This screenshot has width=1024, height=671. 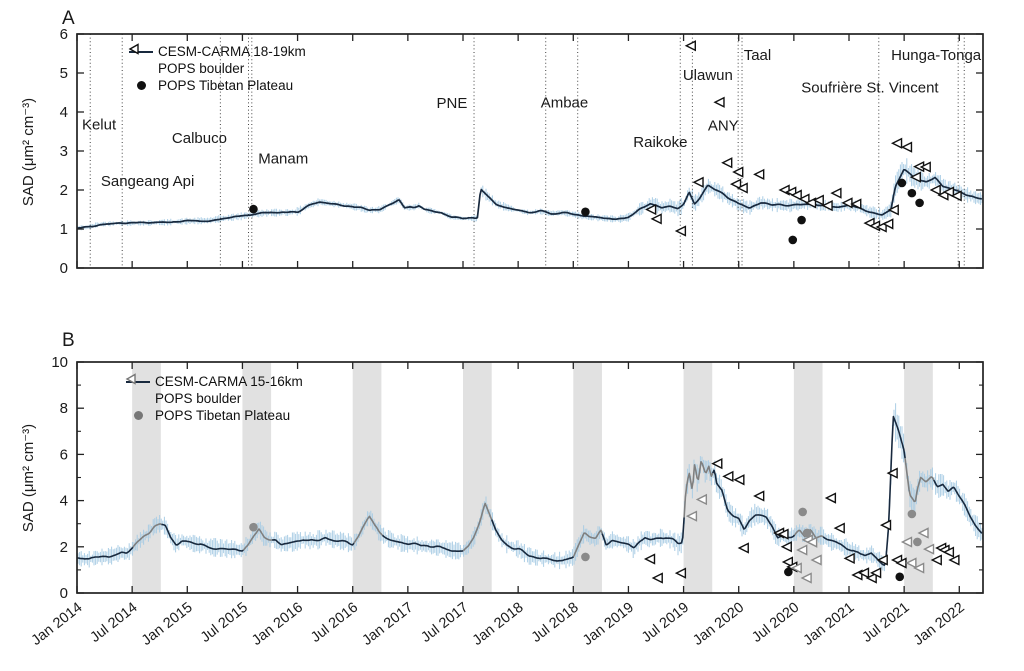 I want to click on y-tick-label: 10, so click(x=59, y=362).